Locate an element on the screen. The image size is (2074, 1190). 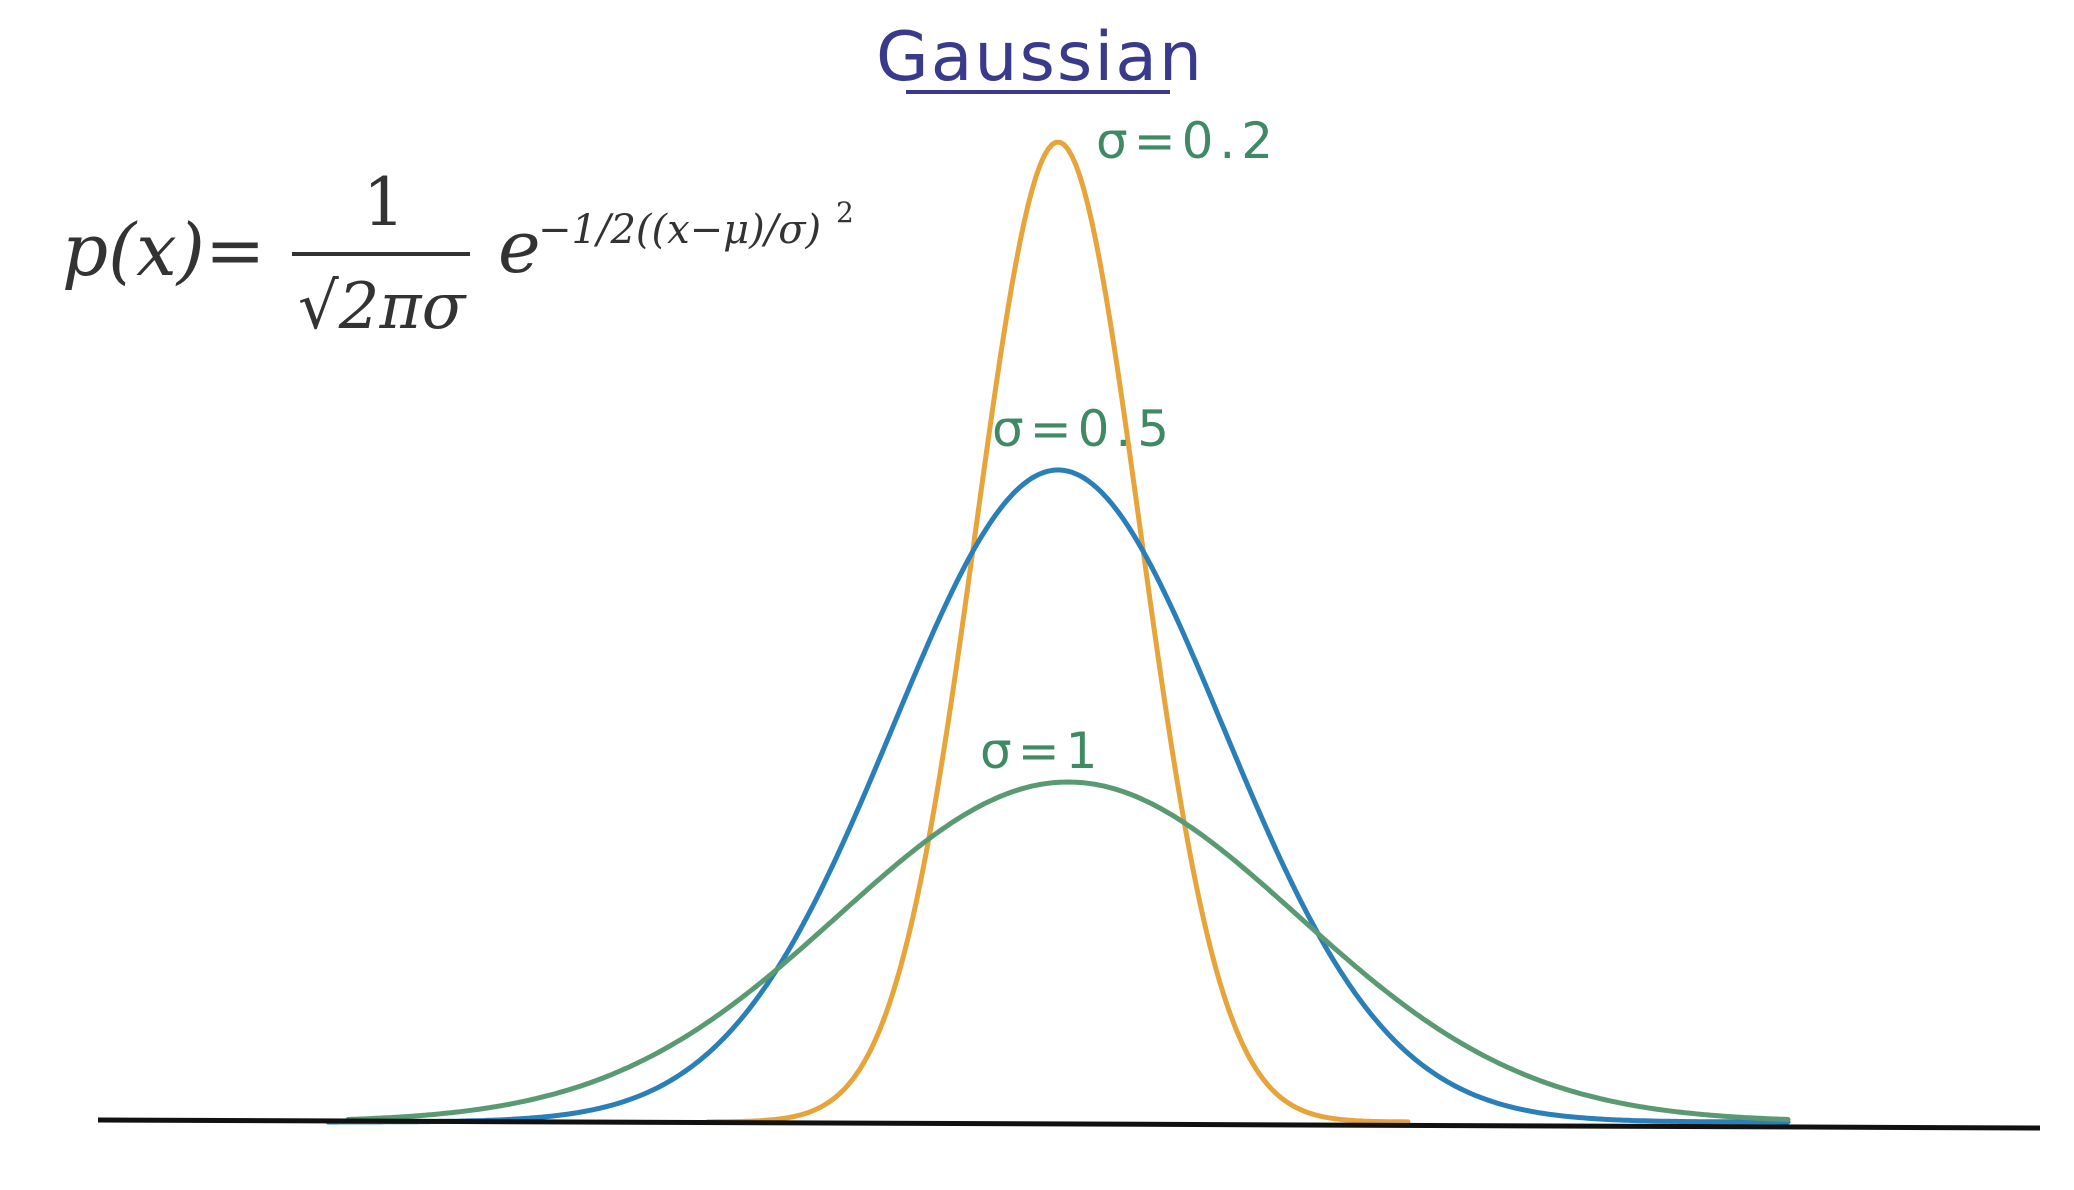
x-axis-baseline is located at coordinates (1069, 1124).